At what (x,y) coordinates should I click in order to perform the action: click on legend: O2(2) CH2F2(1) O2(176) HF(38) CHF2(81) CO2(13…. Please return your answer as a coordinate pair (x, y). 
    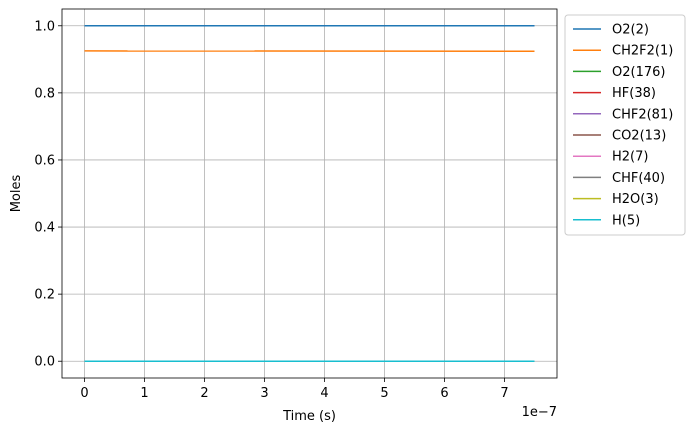
    Looking at the image, I should click on (625, 125).